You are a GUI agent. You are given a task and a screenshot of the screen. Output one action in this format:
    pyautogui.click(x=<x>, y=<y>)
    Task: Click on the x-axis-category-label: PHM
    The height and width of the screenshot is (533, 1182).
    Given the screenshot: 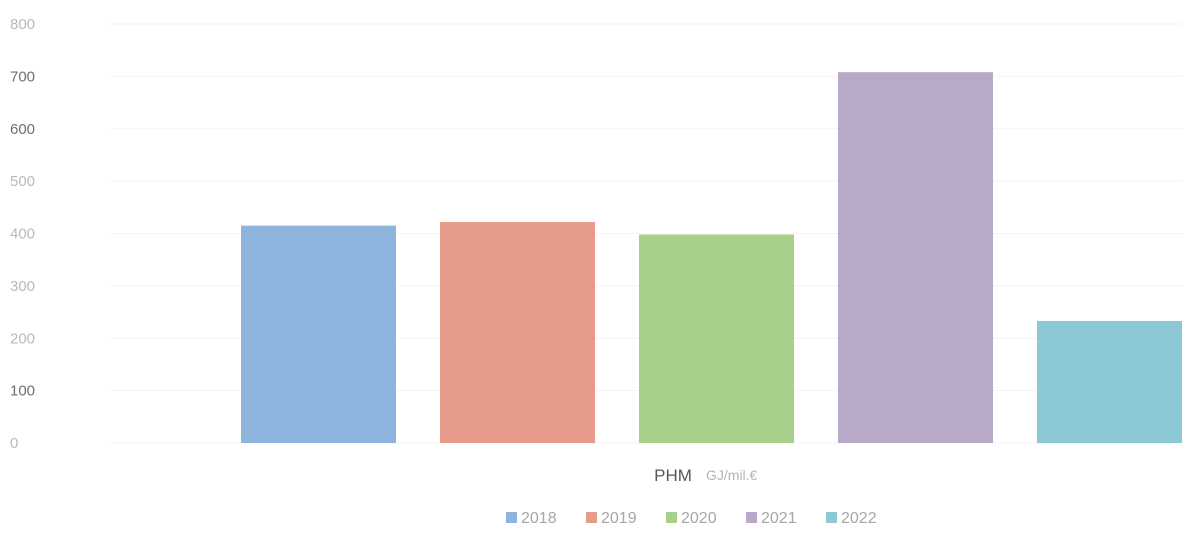 What is the action you would take?
    pyautogui.click(x=673, y=475)
    